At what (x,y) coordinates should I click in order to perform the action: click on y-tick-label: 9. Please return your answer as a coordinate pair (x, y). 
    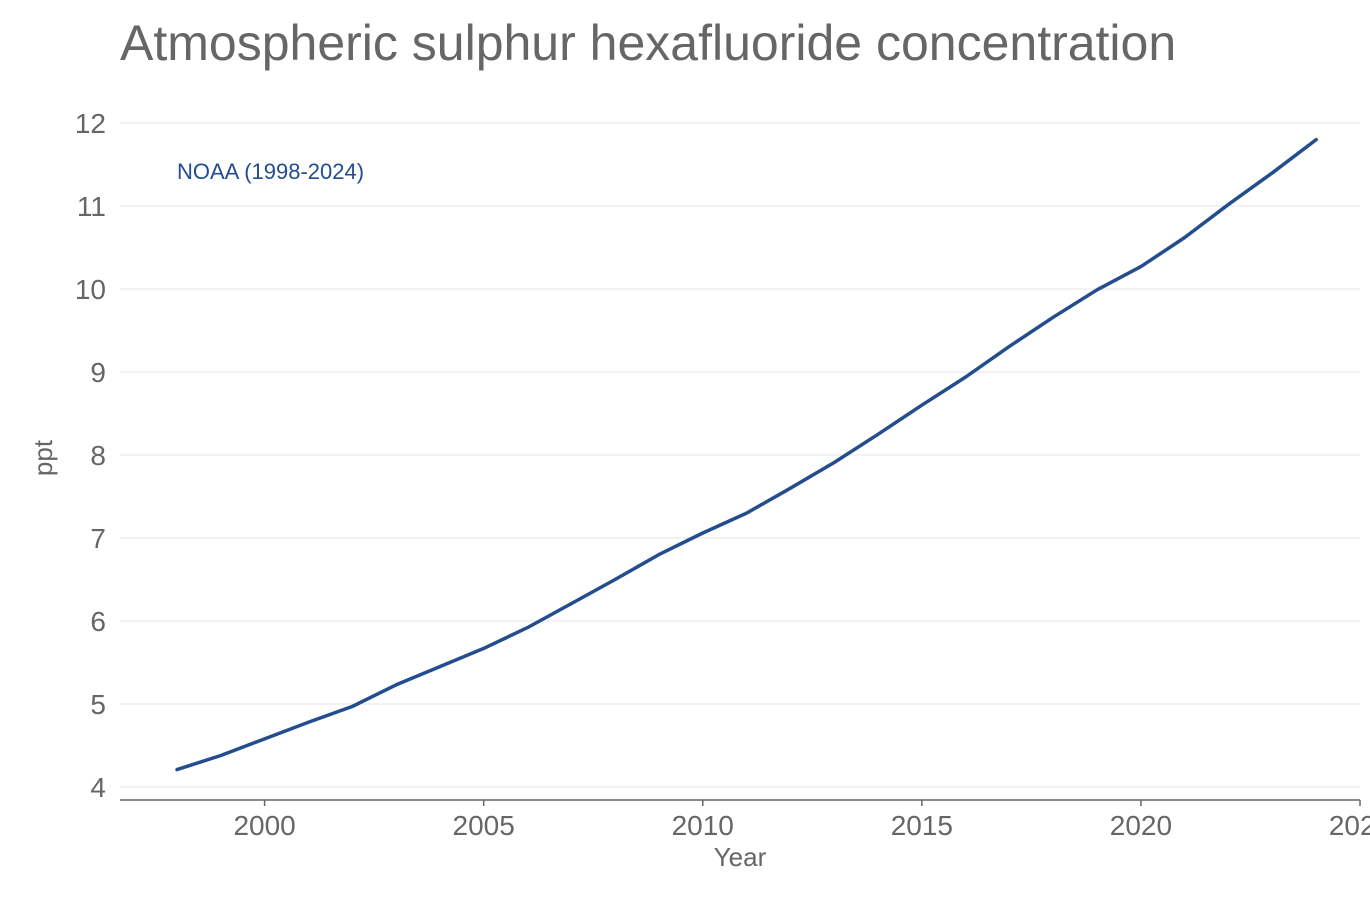
    Looking at the image, I should click on (98, 372).